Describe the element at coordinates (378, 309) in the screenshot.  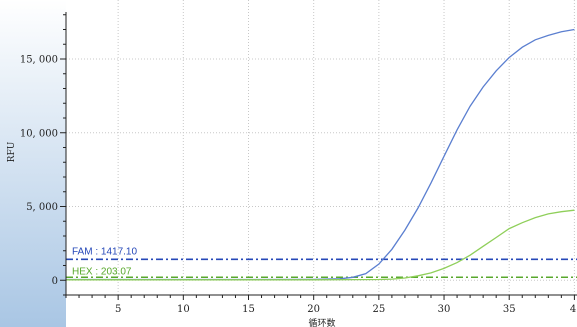
I see `x-tick-label: 25` at that location.